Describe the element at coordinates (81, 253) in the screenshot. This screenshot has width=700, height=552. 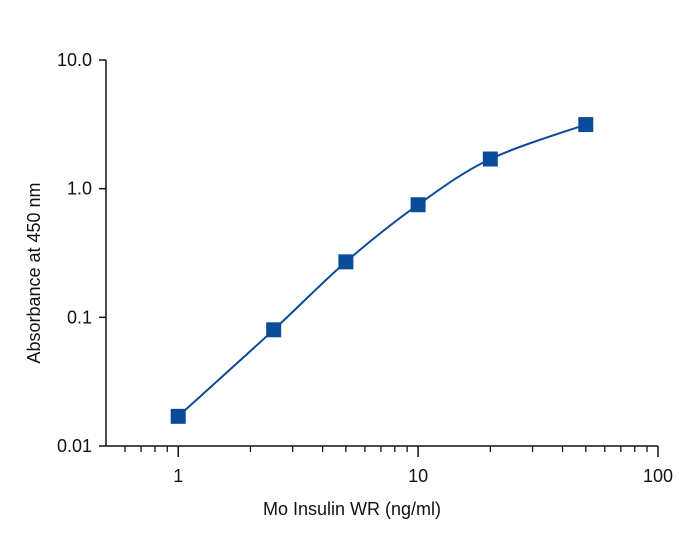
I see `y-axis-ticks: 0.01 0.1 1.0 10.0` at that location.